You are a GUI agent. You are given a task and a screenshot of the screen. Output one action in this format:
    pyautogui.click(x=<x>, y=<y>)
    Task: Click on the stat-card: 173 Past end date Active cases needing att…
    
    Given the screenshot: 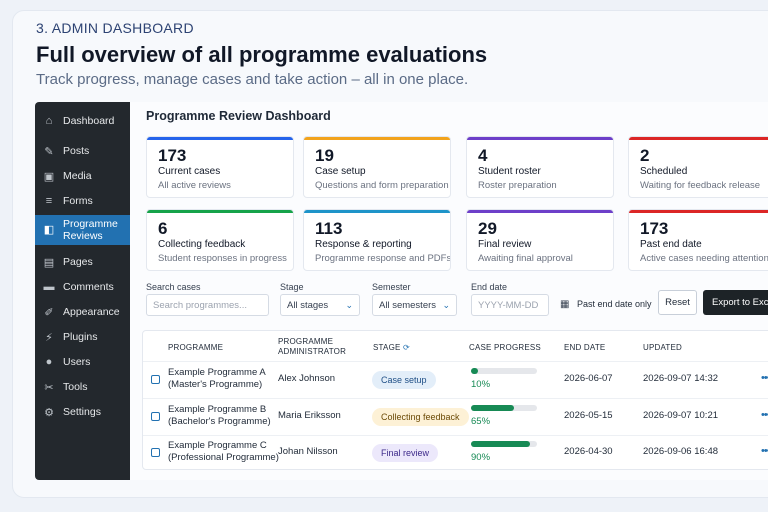 What is the action you would take?
    pyautogui.click(x=698, y=240)
    